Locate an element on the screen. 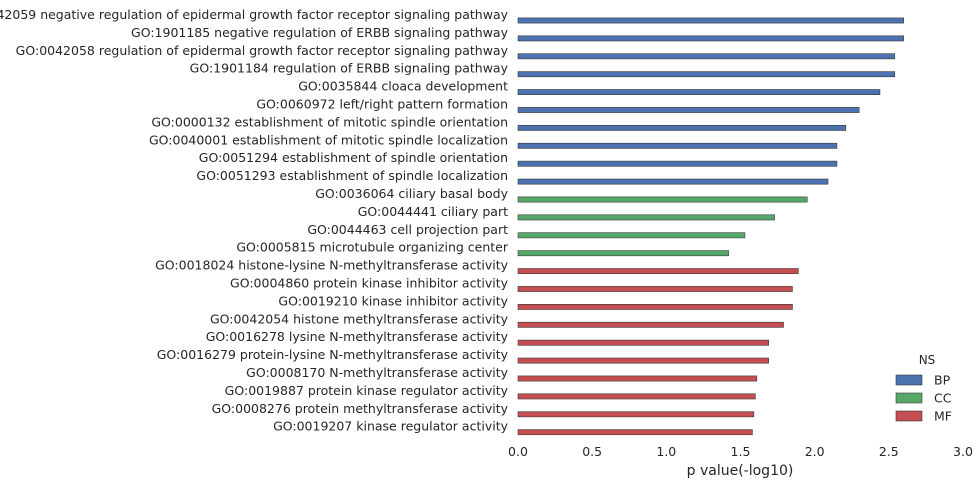 The height and width of the screenshot is (483, 980). legend-title: NS is located at coordinates (927, 360).